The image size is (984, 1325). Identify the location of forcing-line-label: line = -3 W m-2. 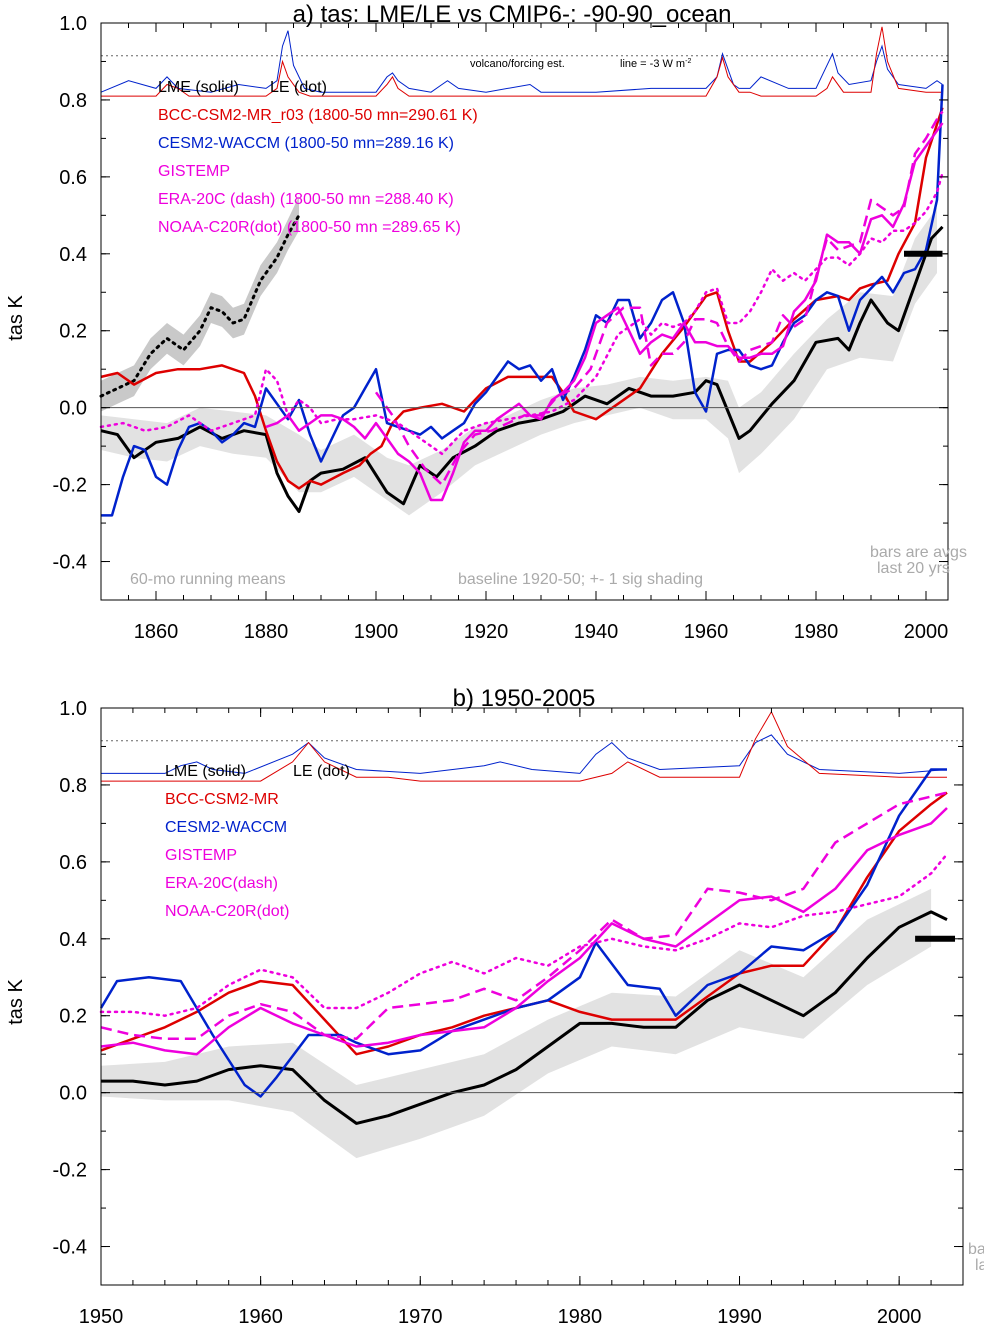
(655, 64).